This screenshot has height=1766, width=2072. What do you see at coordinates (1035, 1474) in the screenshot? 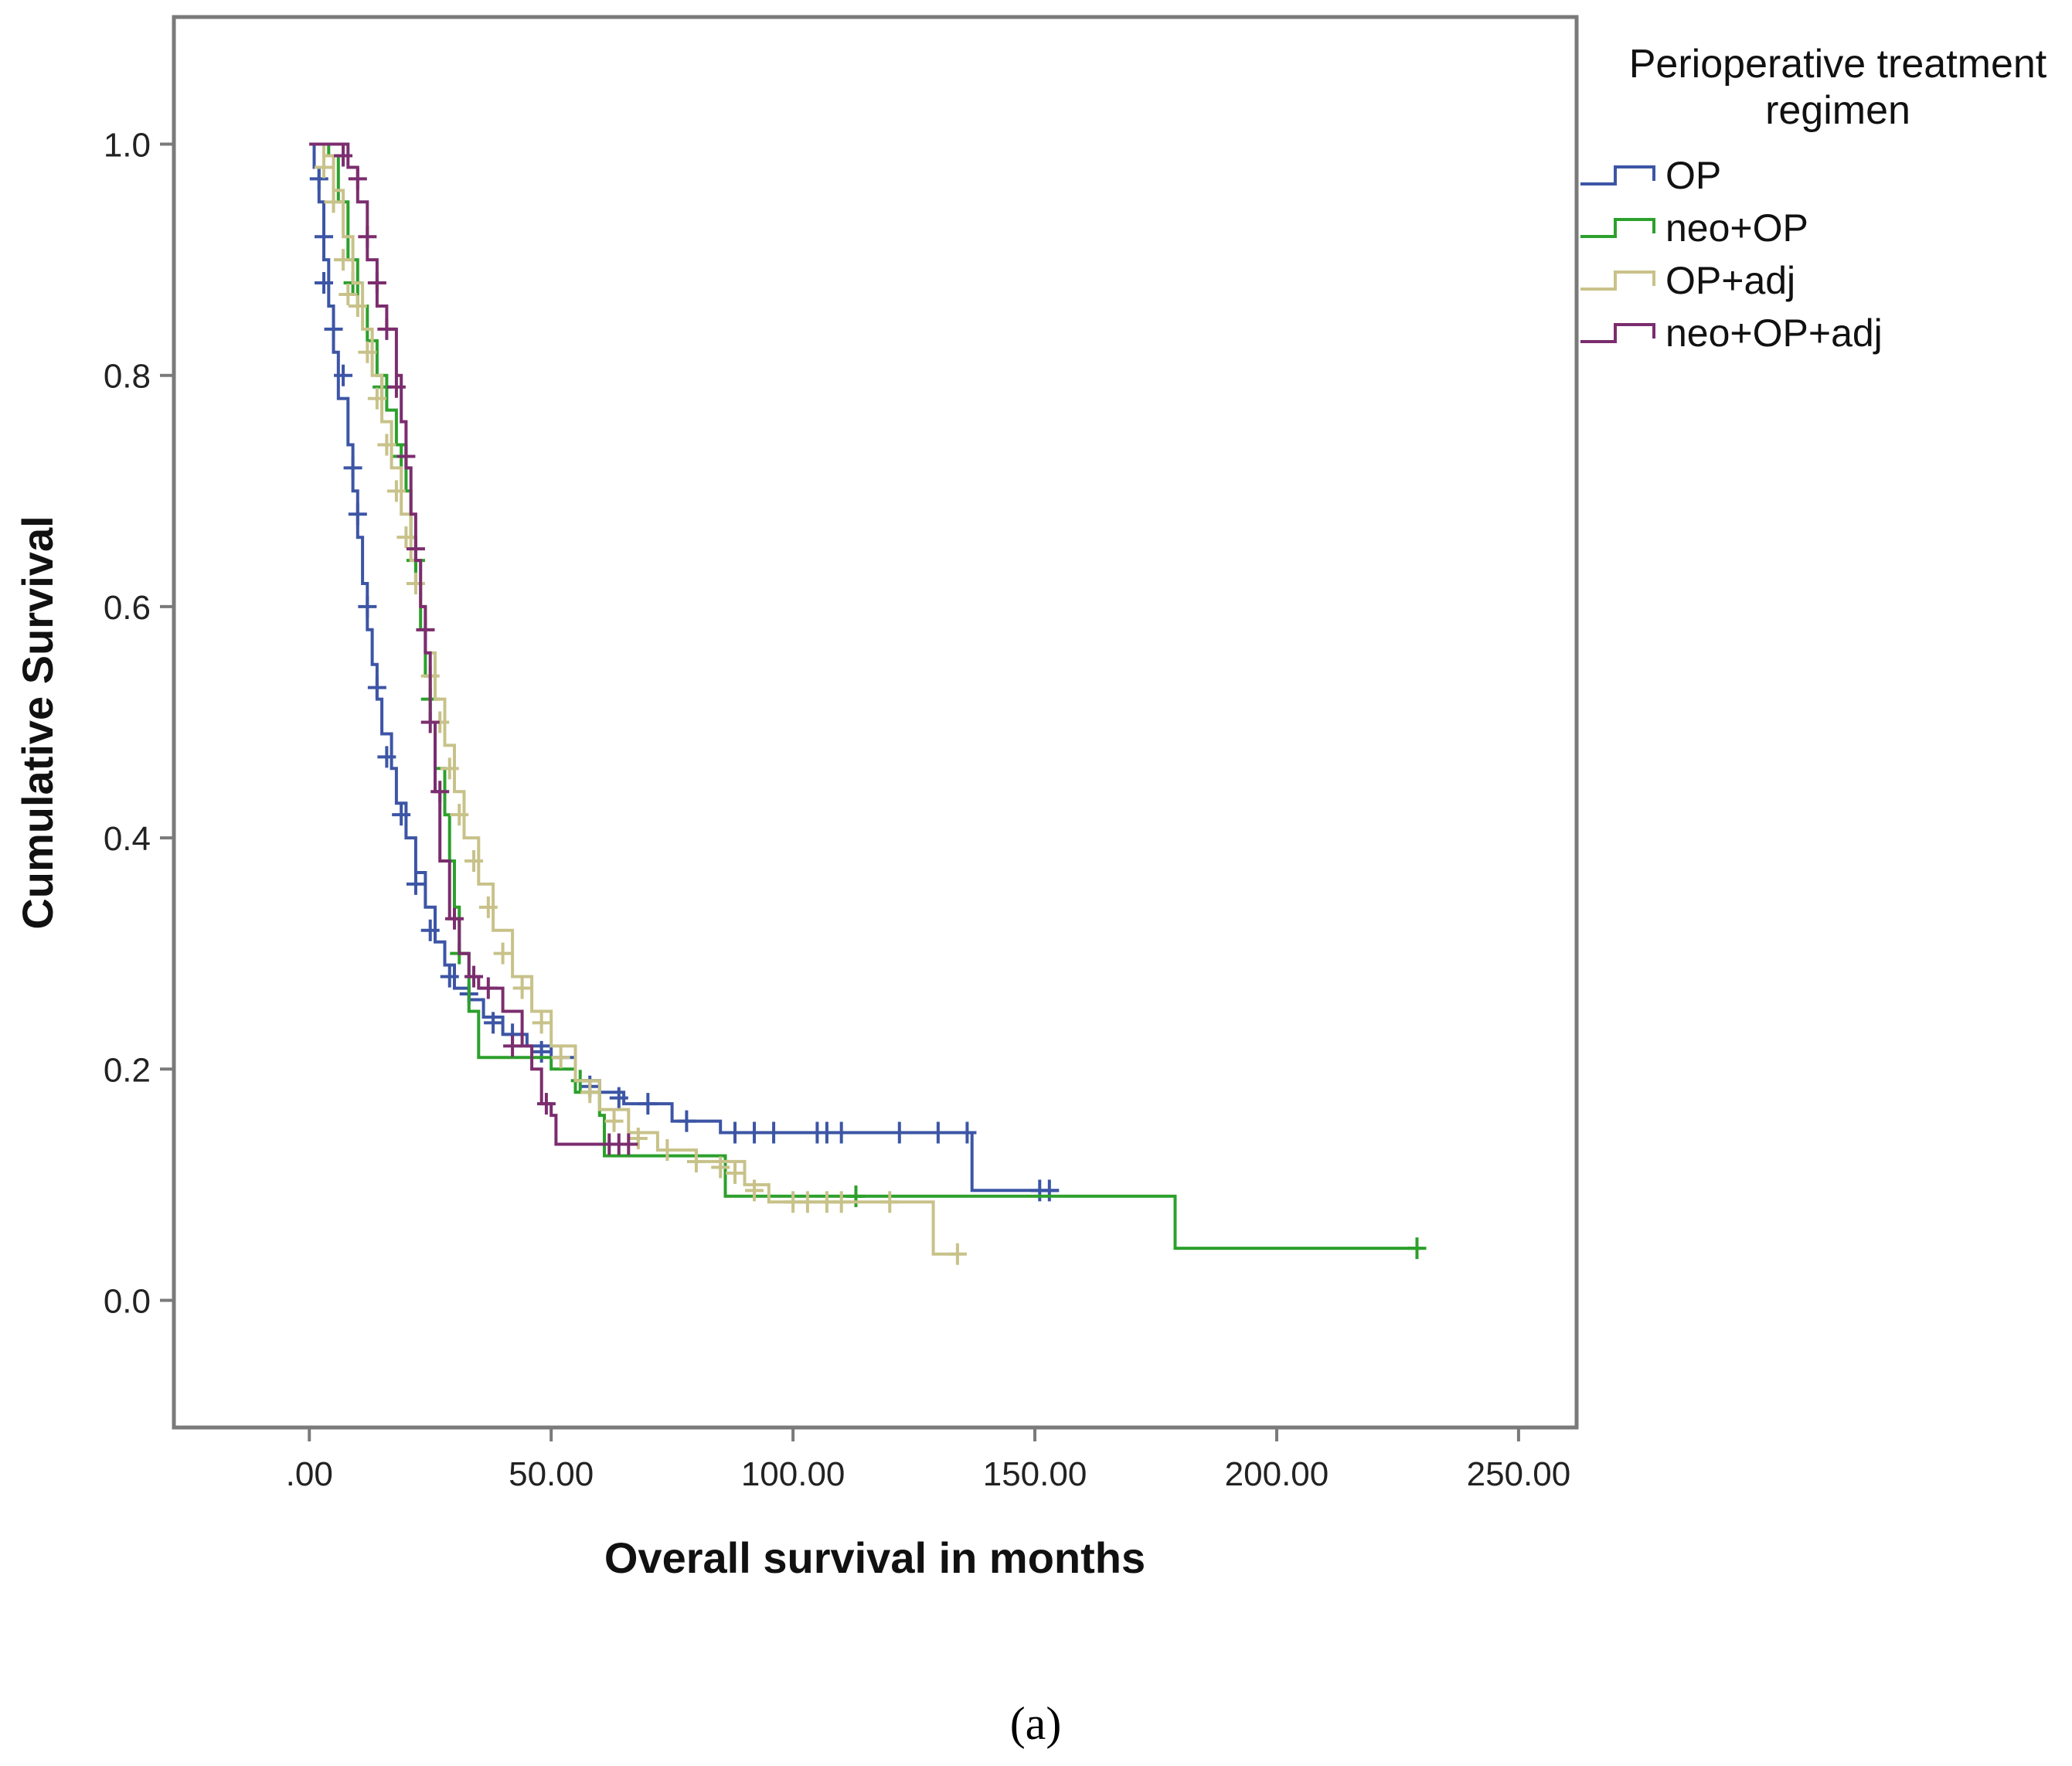
I see `x-tick-label: 150.00` at bounding box center [1035, 1474].